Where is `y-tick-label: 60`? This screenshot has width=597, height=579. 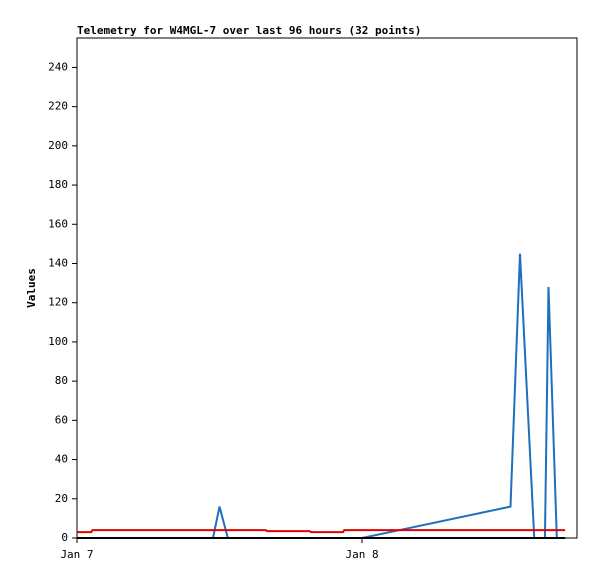 y-tick-label: 60 is located at coordinates (61, 419).